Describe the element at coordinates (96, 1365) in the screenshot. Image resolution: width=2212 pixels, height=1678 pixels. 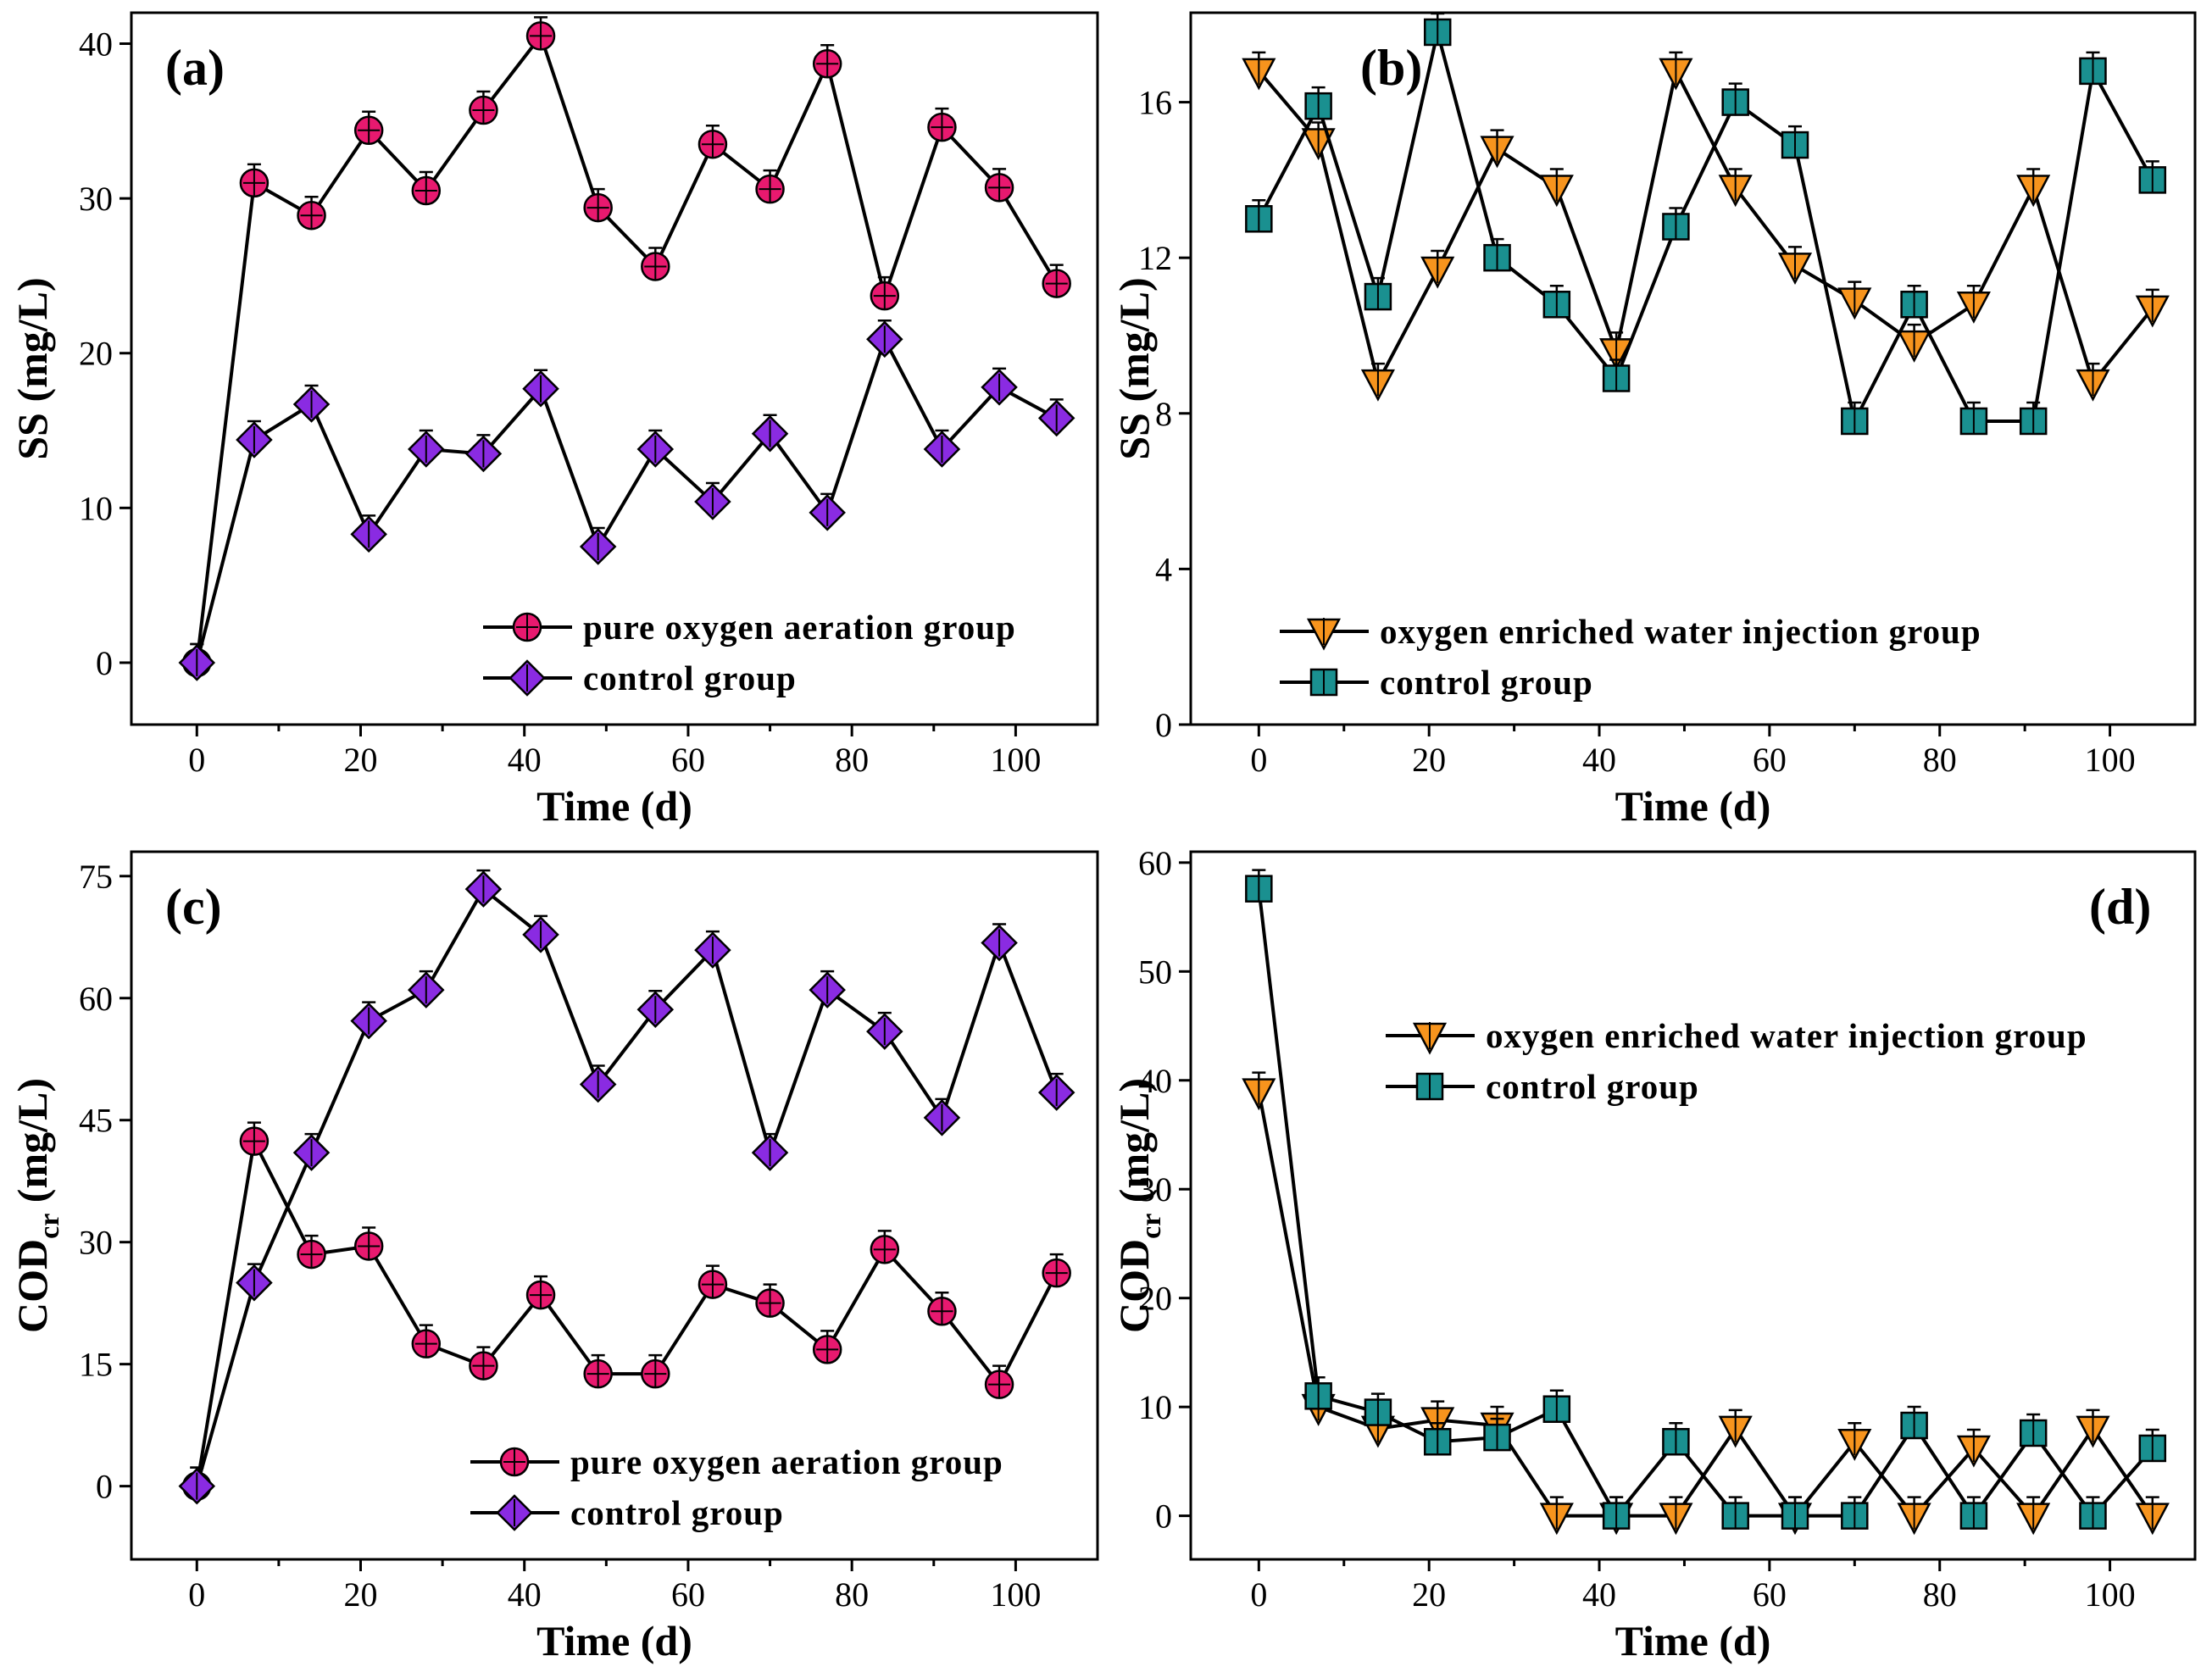
I see `y-tick-label: 15` at that location.